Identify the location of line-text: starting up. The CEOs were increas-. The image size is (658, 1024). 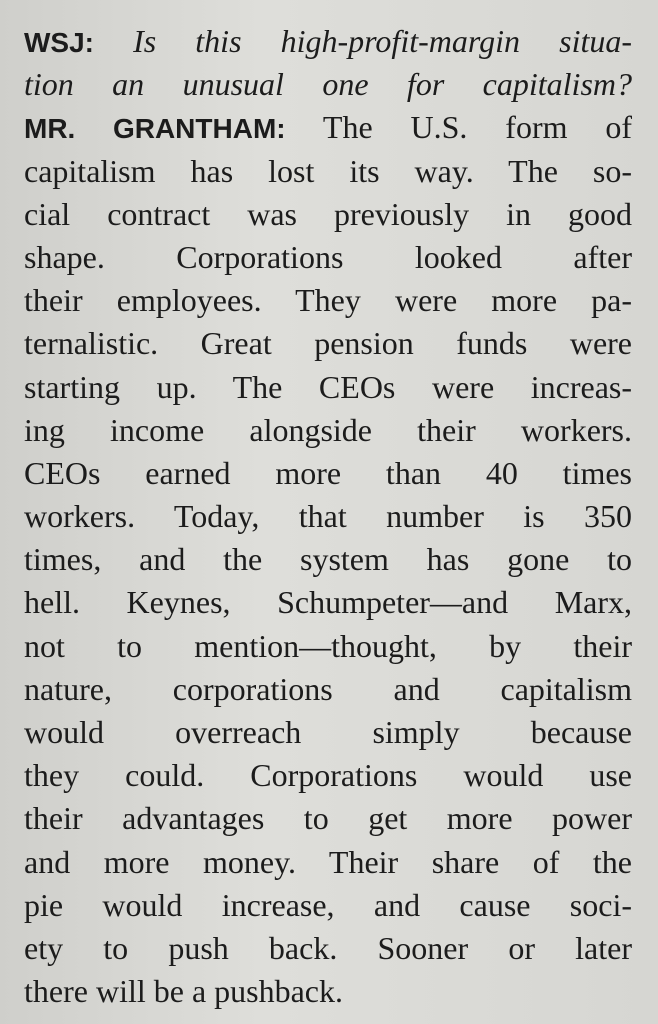
(328, 386).